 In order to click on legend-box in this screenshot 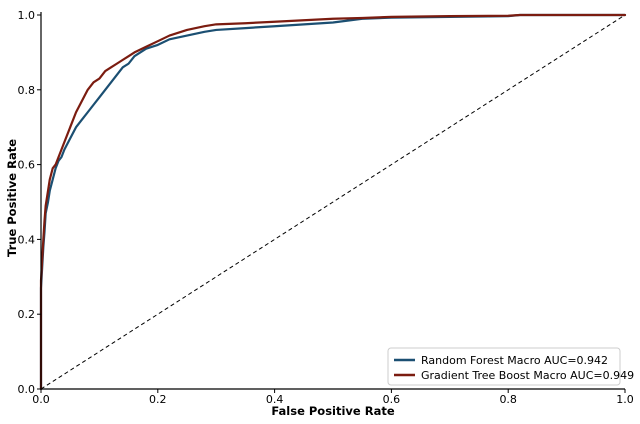, I will do `click(504, 366)`.